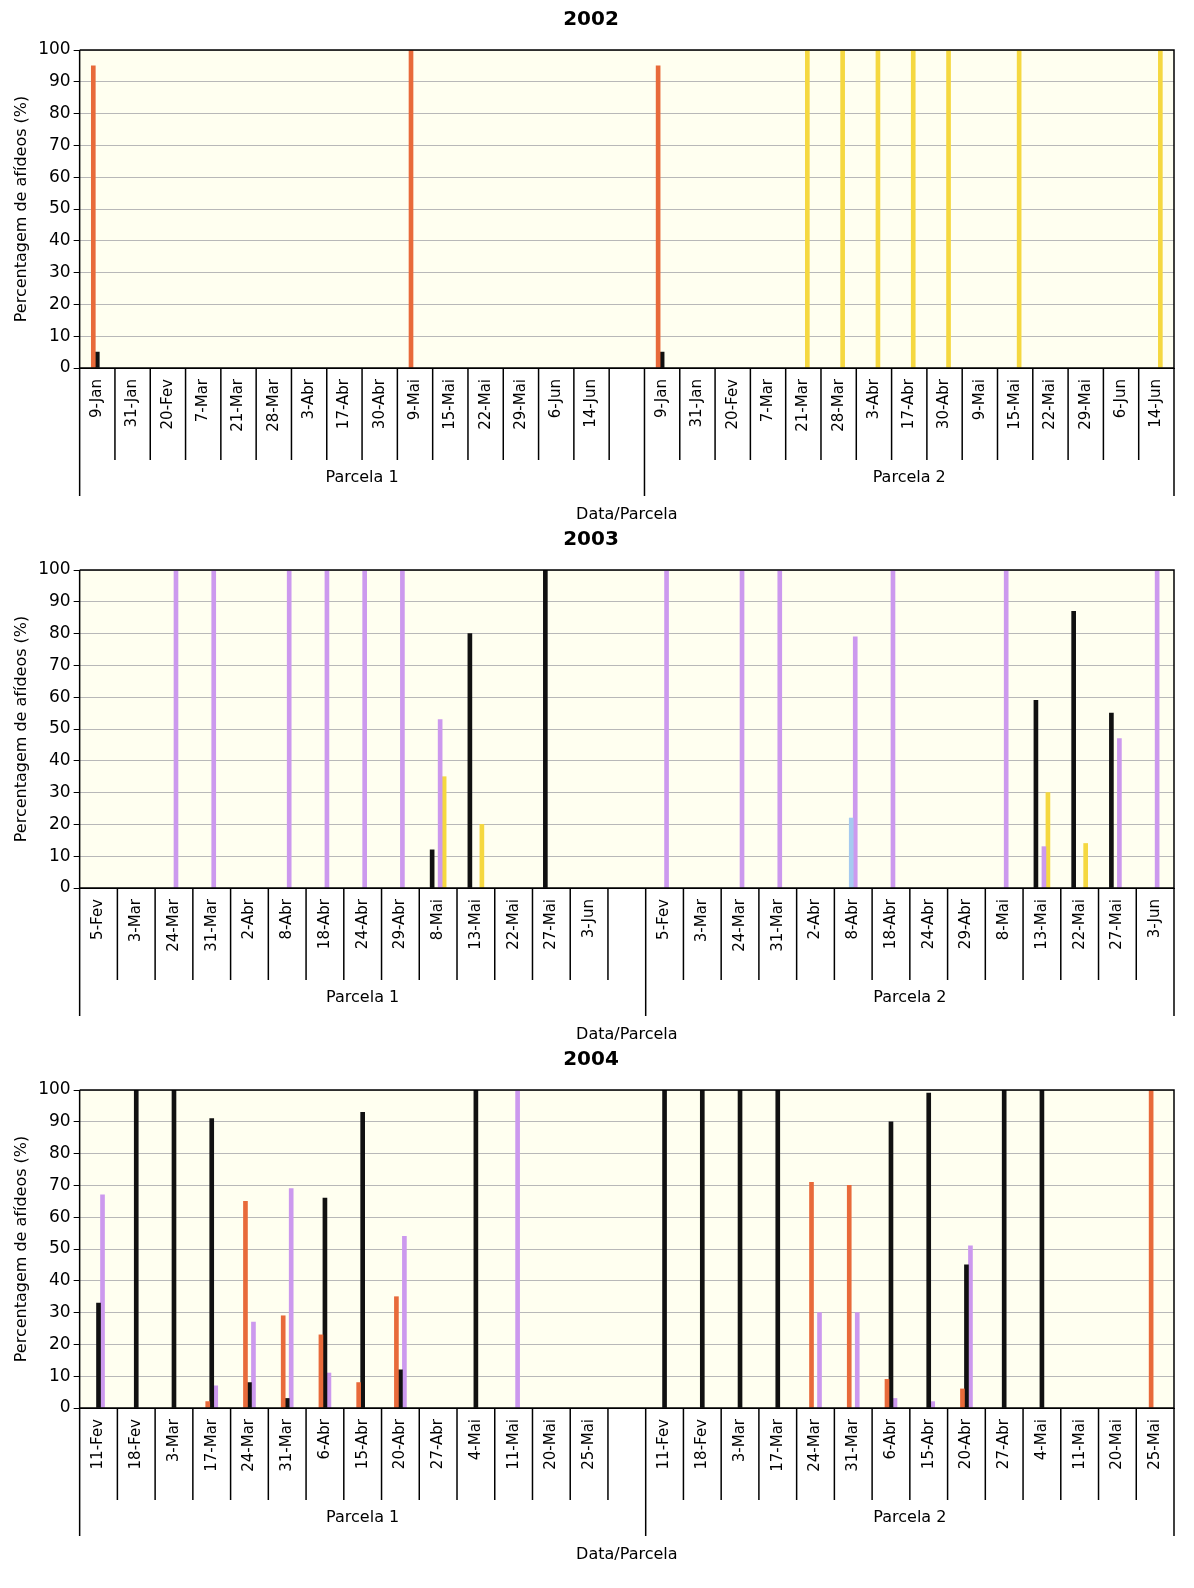 The height and width of the screenshot is (1588, 1194). I want to click on x-tick-label: 18-Abr, so click(323, 924).